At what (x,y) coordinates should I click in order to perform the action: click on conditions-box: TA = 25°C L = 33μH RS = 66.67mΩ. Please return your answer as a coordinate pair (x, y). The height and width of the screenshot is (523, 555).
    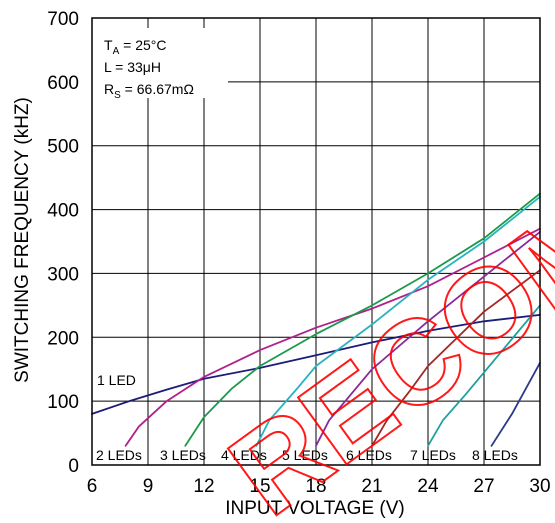
    Looking at the image, I should click on (159, 64).